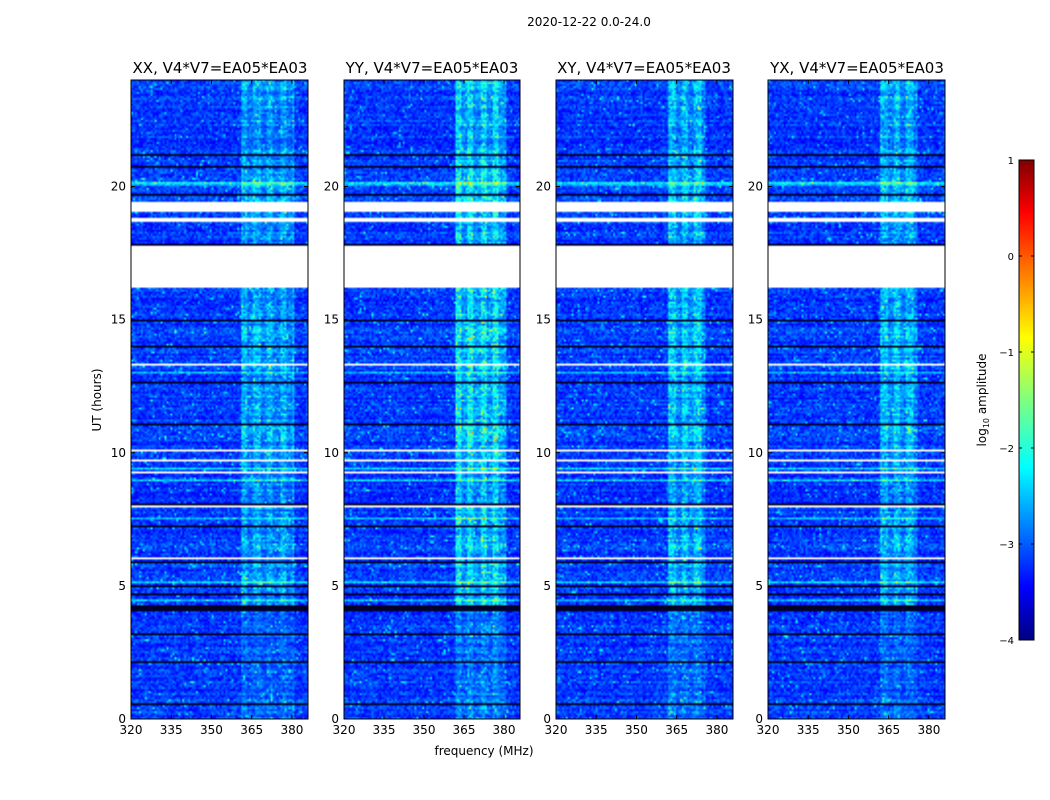 The image size is (1050, 800). What do you see at coordinates (1006, 545) in the screenshot?
I see `colorbar-tick-label: −3` at bounding box center [1006, 545].